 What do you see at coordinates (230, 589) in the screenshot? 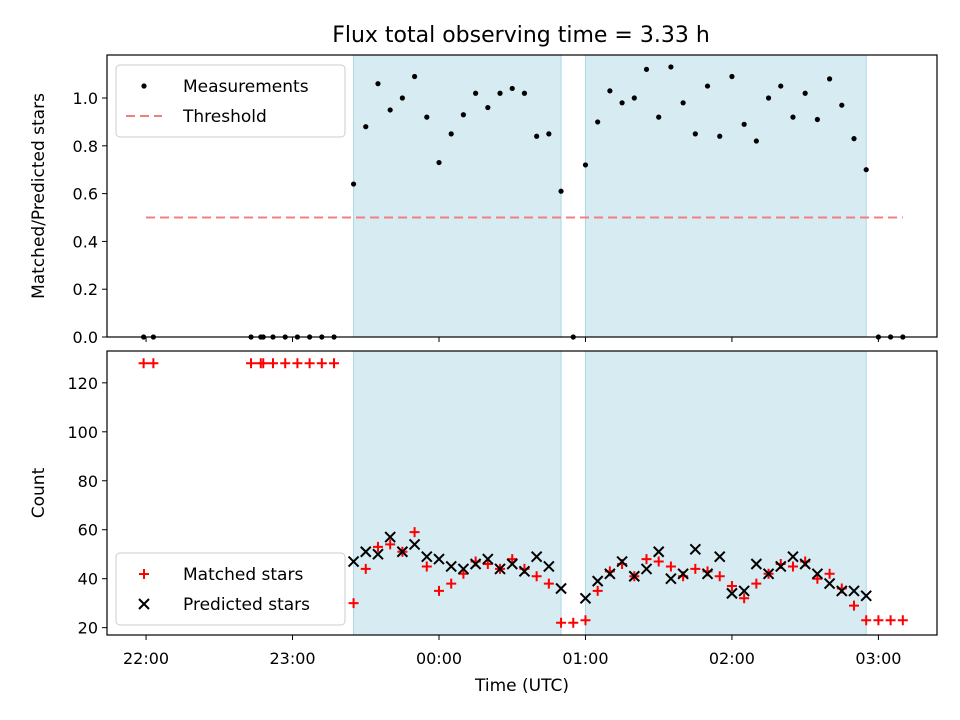
I see `legend: Matched stars Predicted stars` at bounding box center [230, 589].